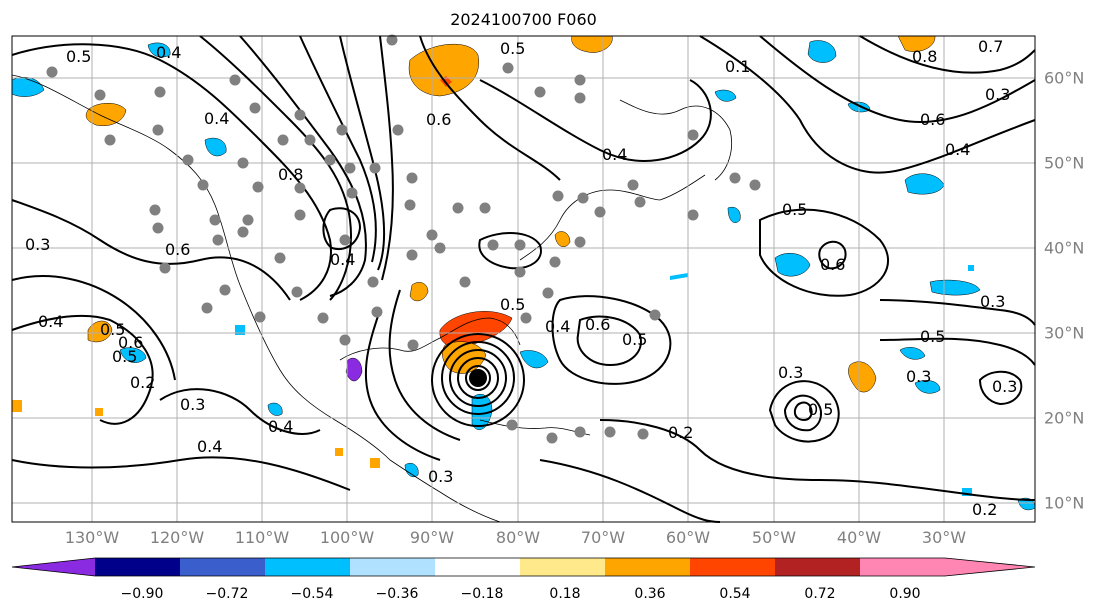 This screenshot has height=615, width=1105. I want to click on longitude-label: 130°W, so click(92, 537).